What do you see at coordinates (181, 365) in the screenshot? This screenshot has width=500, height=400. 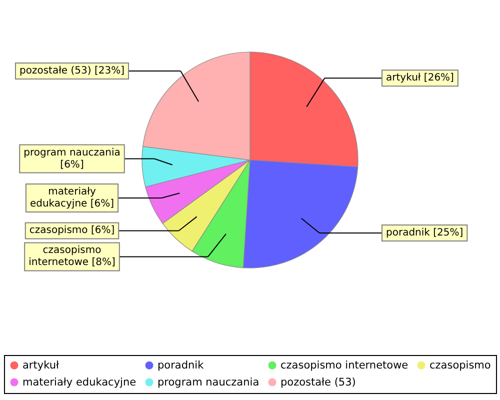 I see `legend-label: poradnik` at bounding box center [181, 365].